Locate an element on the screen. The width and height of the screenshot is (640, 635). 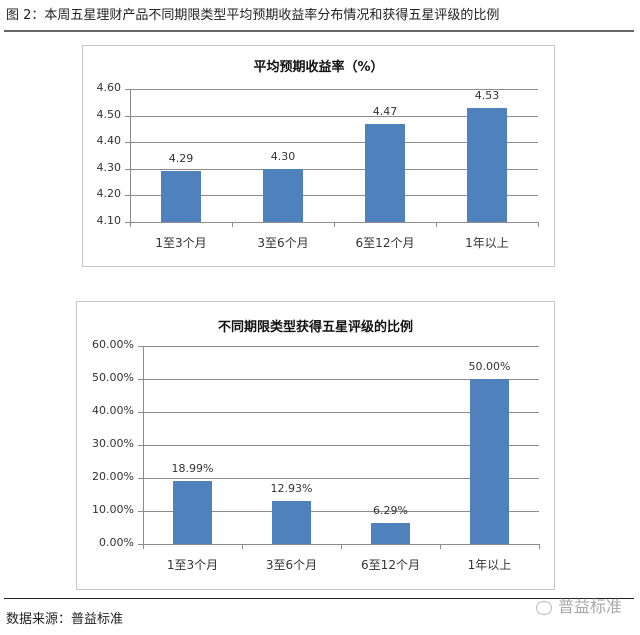
wechat-icon is located at coordinates (544, 607).